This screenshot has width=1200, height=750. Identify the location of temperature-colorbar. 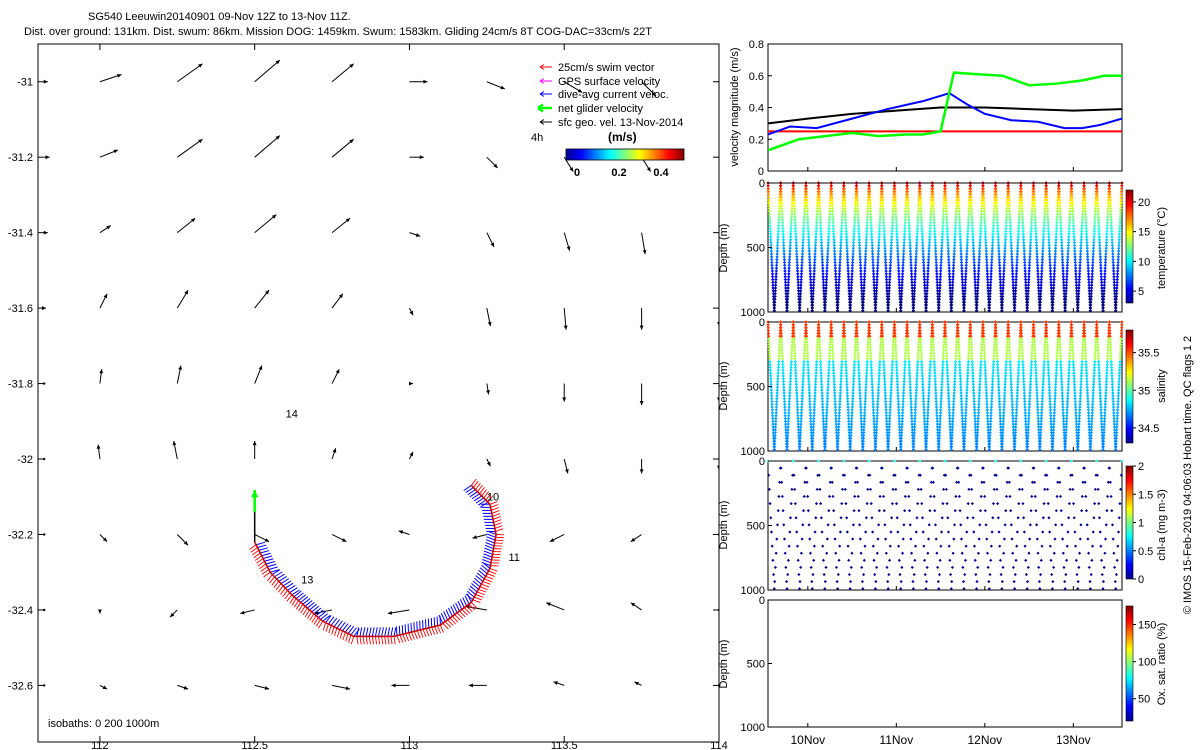
(1129, 246).